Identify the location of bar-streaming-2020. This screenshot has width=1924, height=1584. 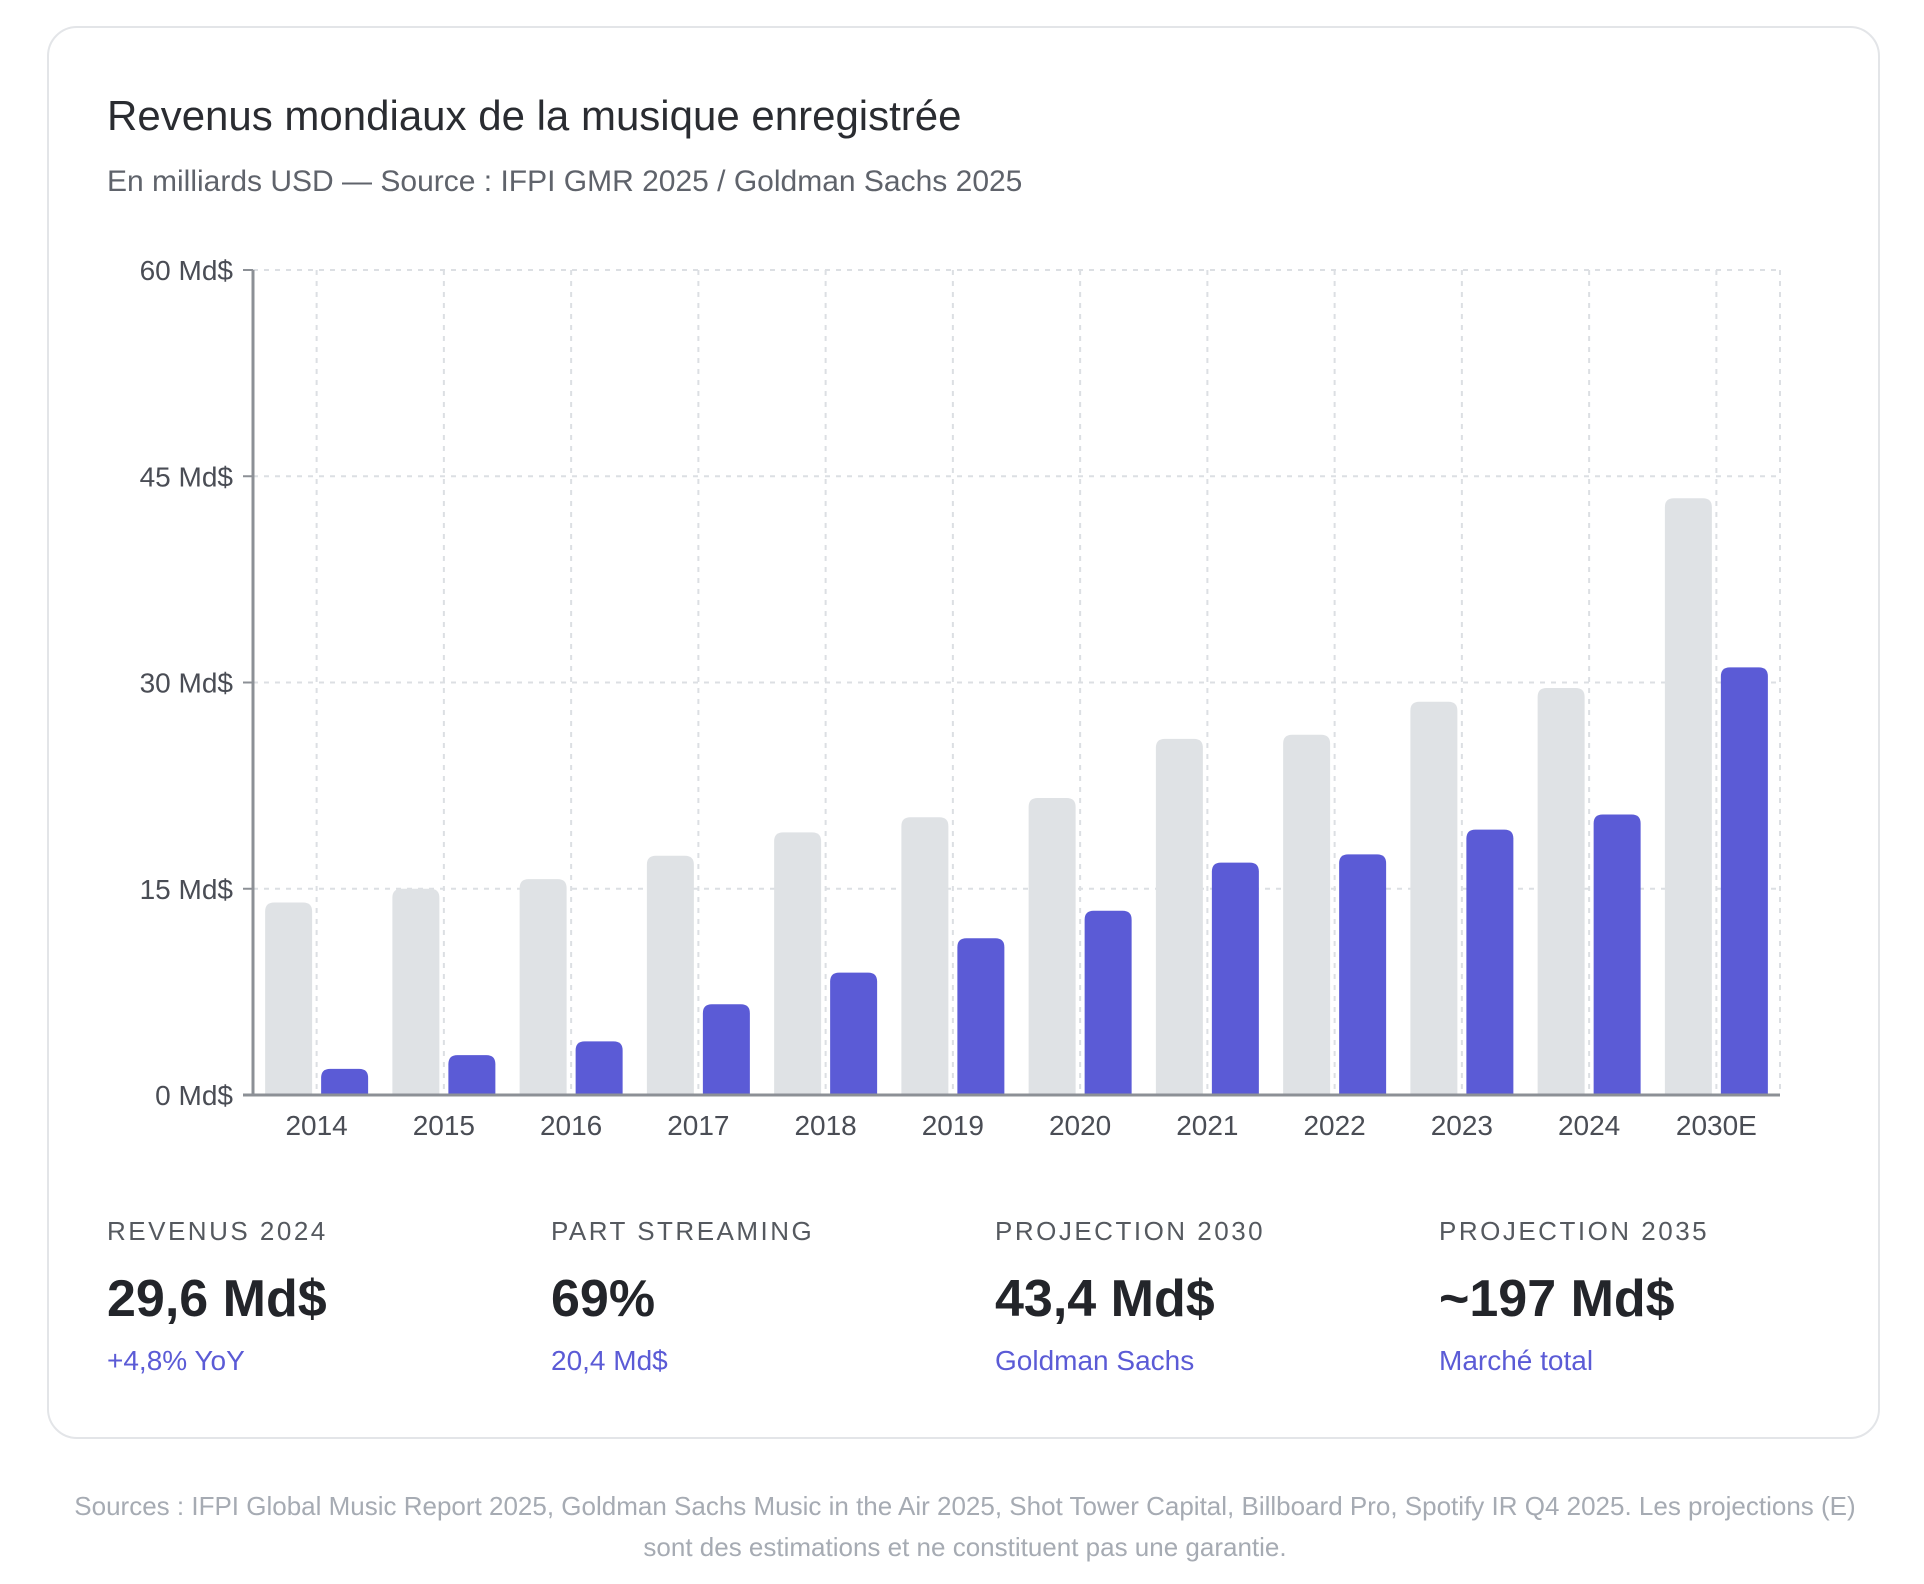
(1108, 1002).